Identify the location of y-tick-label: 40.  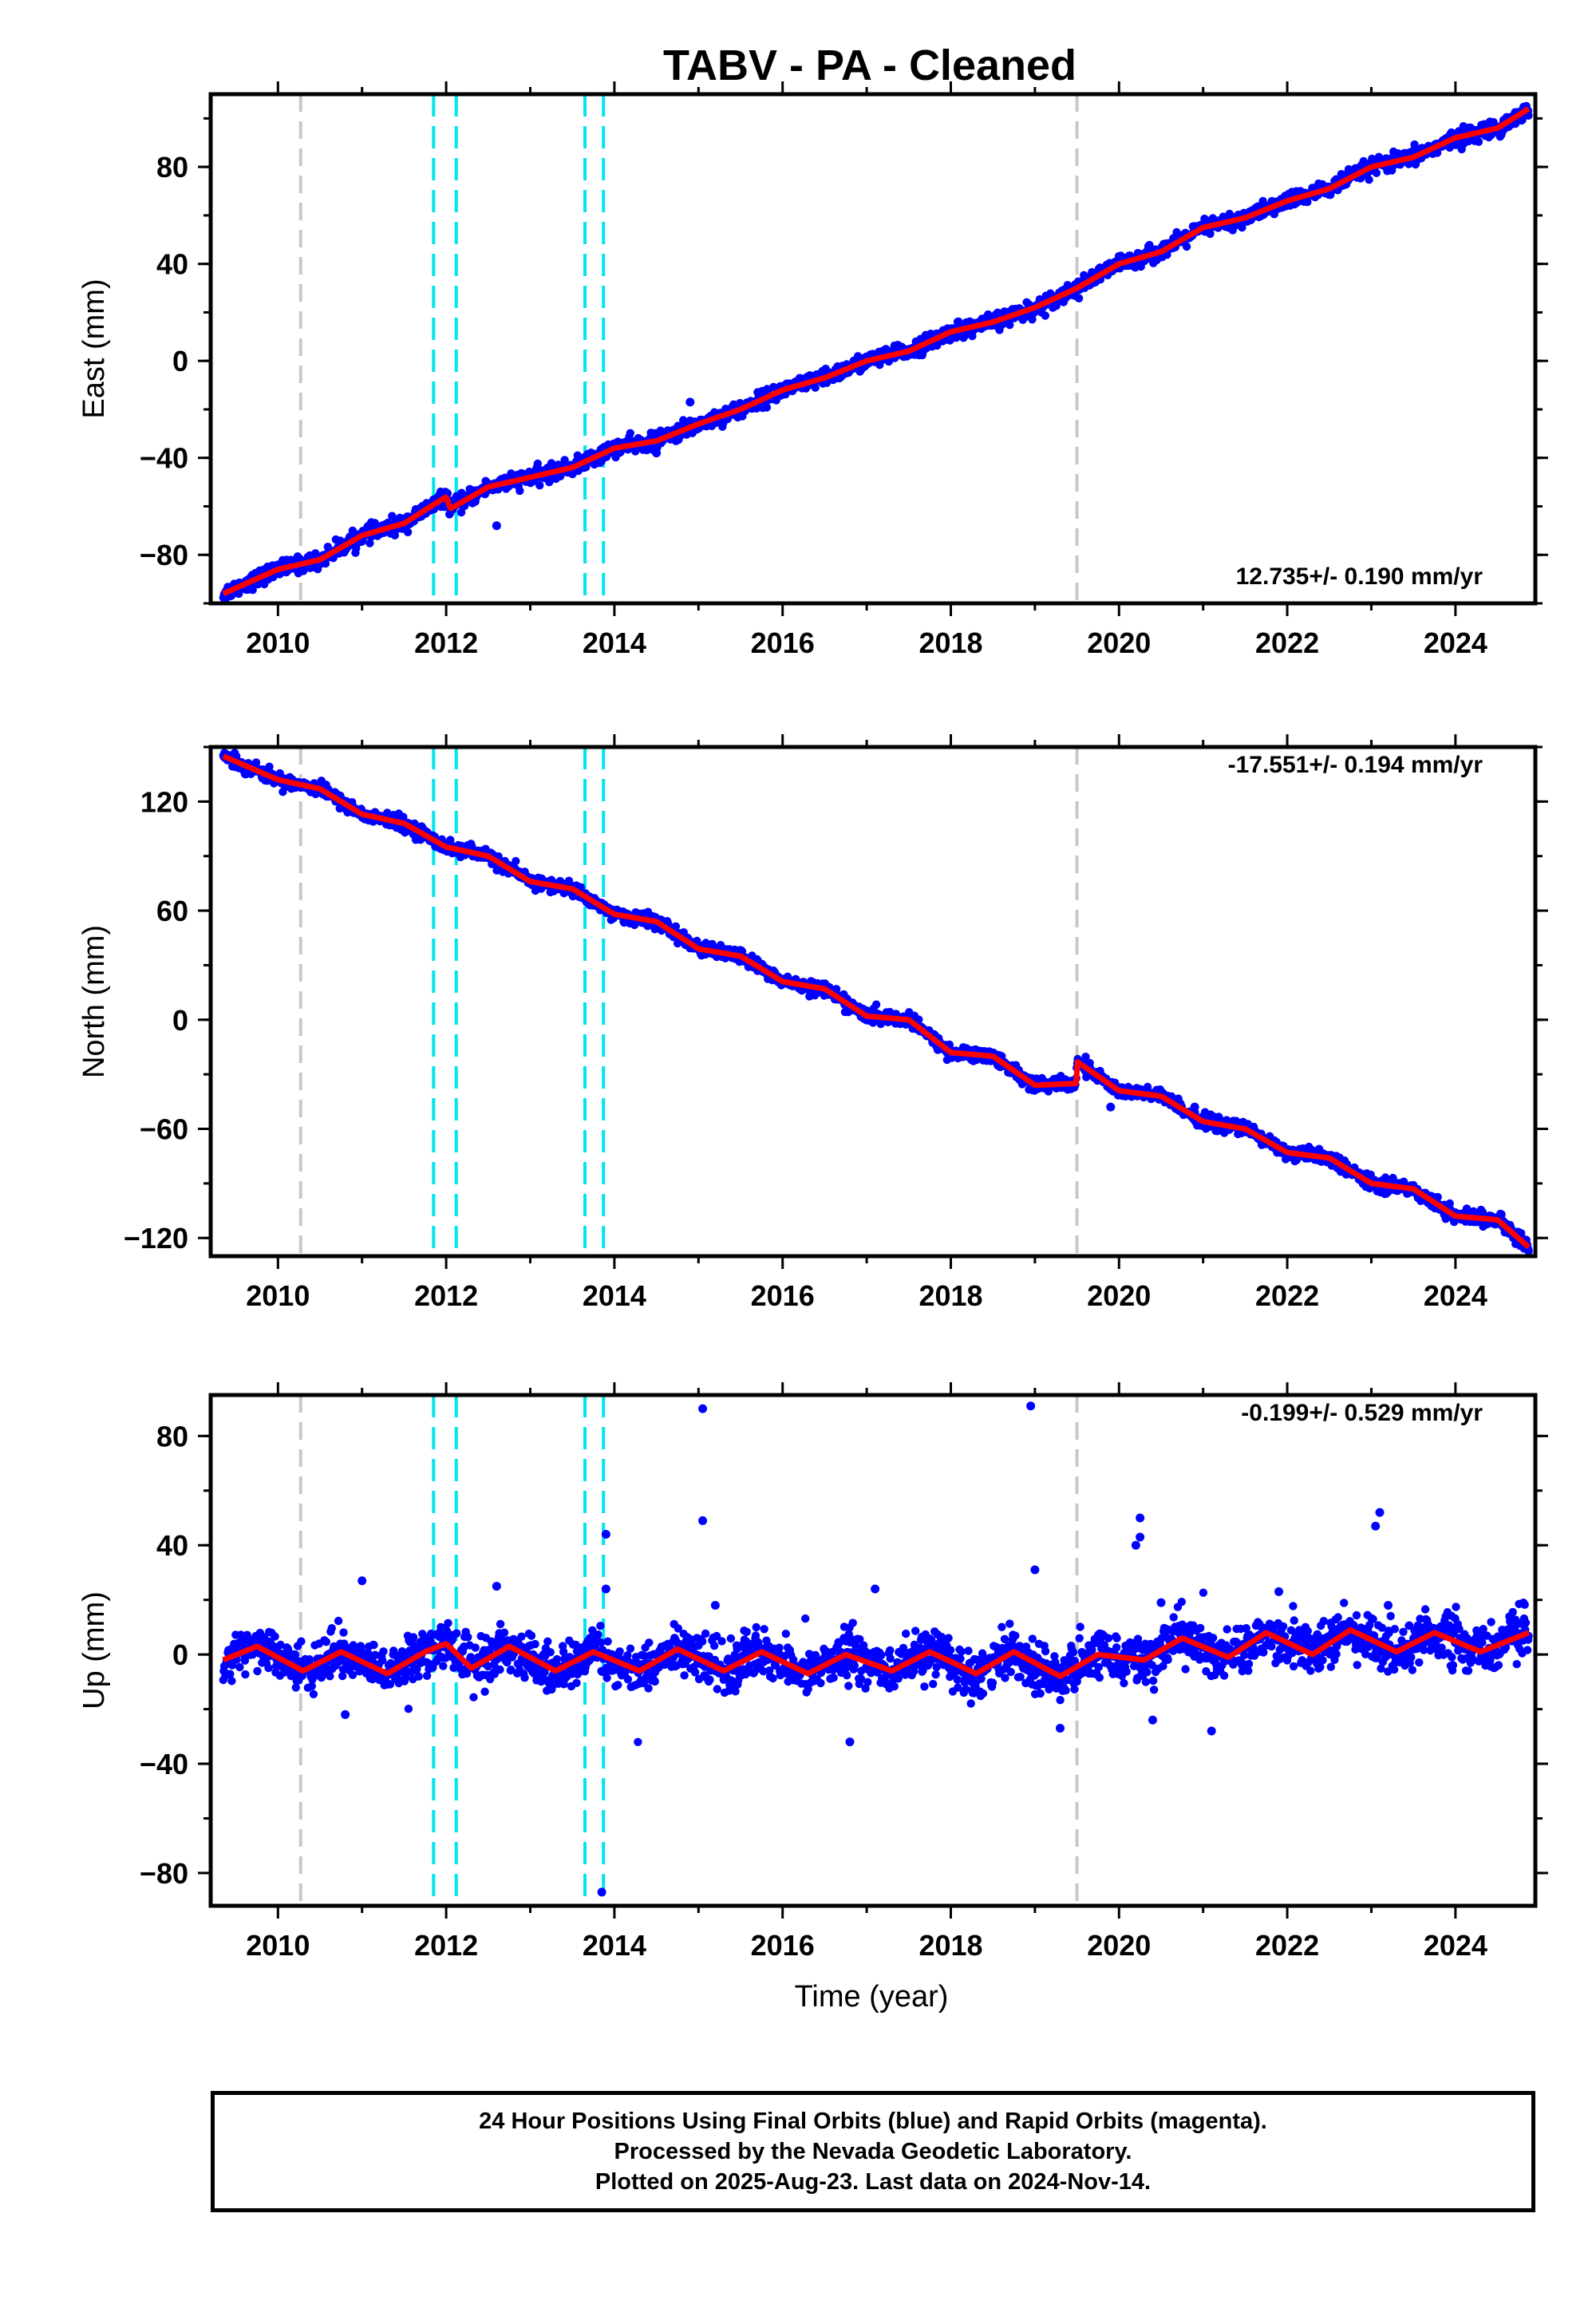
(172, 264).